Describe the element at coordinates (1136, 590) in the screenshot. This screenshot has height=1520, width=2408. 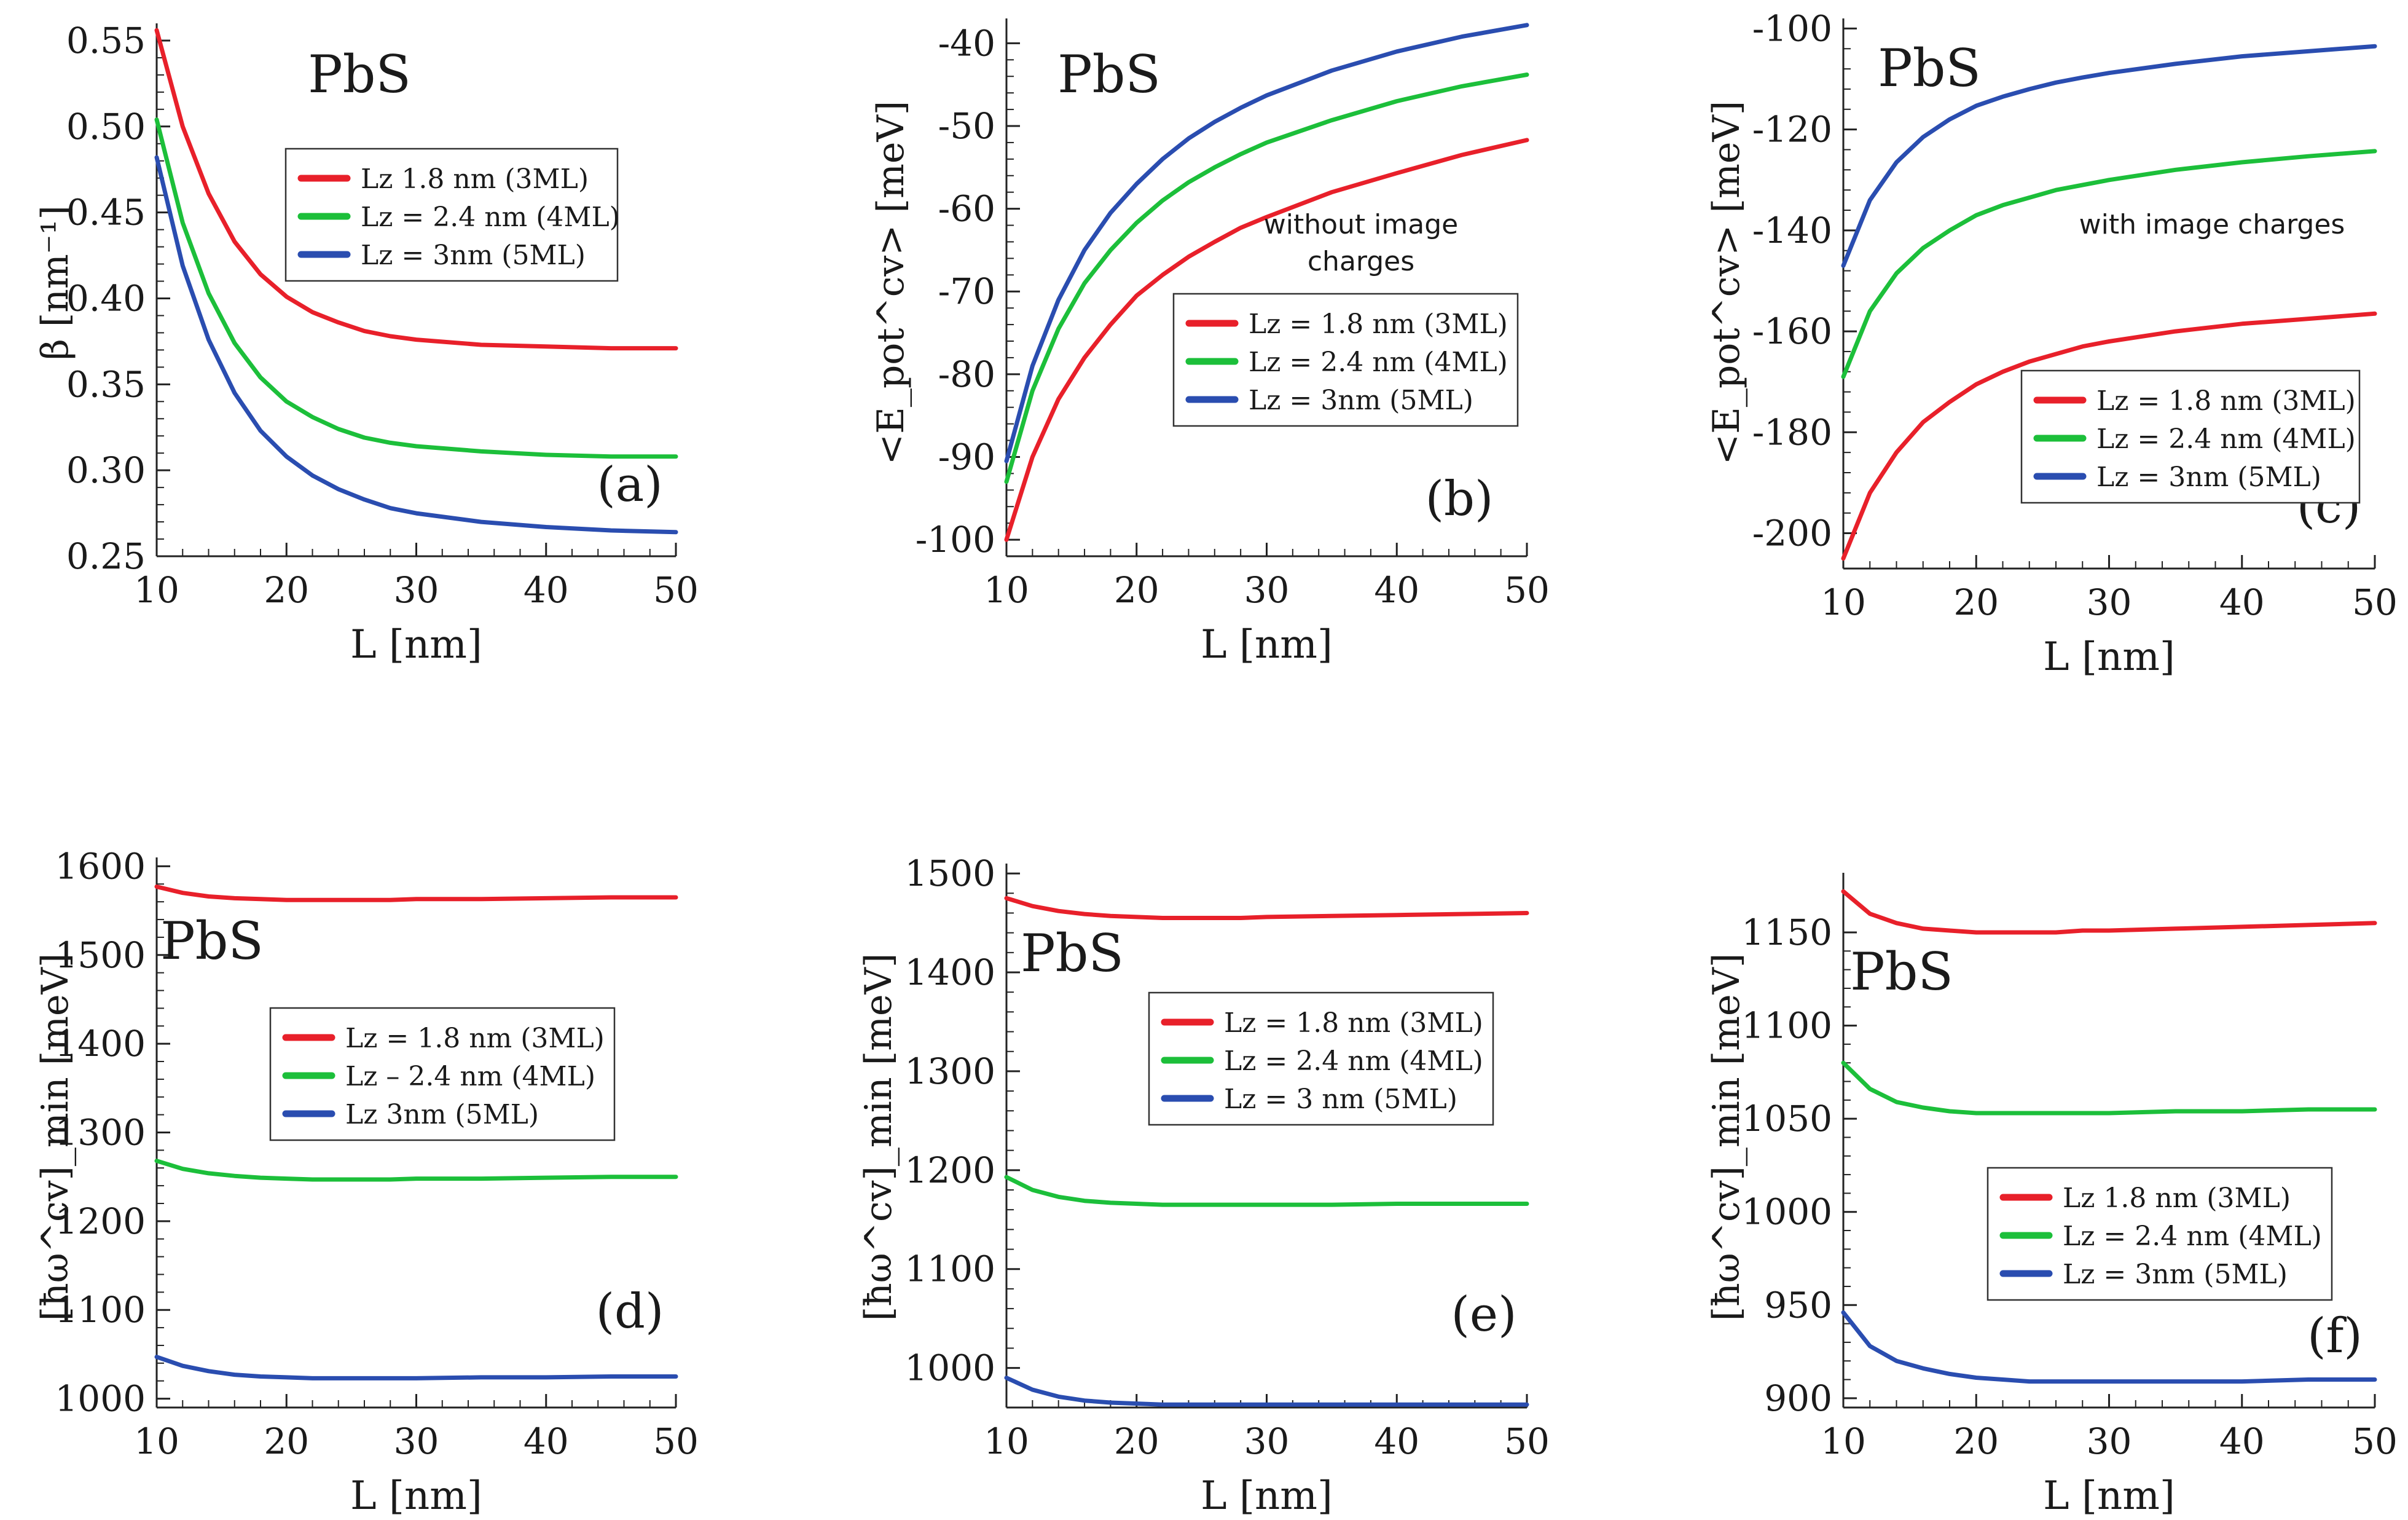
I see `x-tick-label-b: 20` at that location.